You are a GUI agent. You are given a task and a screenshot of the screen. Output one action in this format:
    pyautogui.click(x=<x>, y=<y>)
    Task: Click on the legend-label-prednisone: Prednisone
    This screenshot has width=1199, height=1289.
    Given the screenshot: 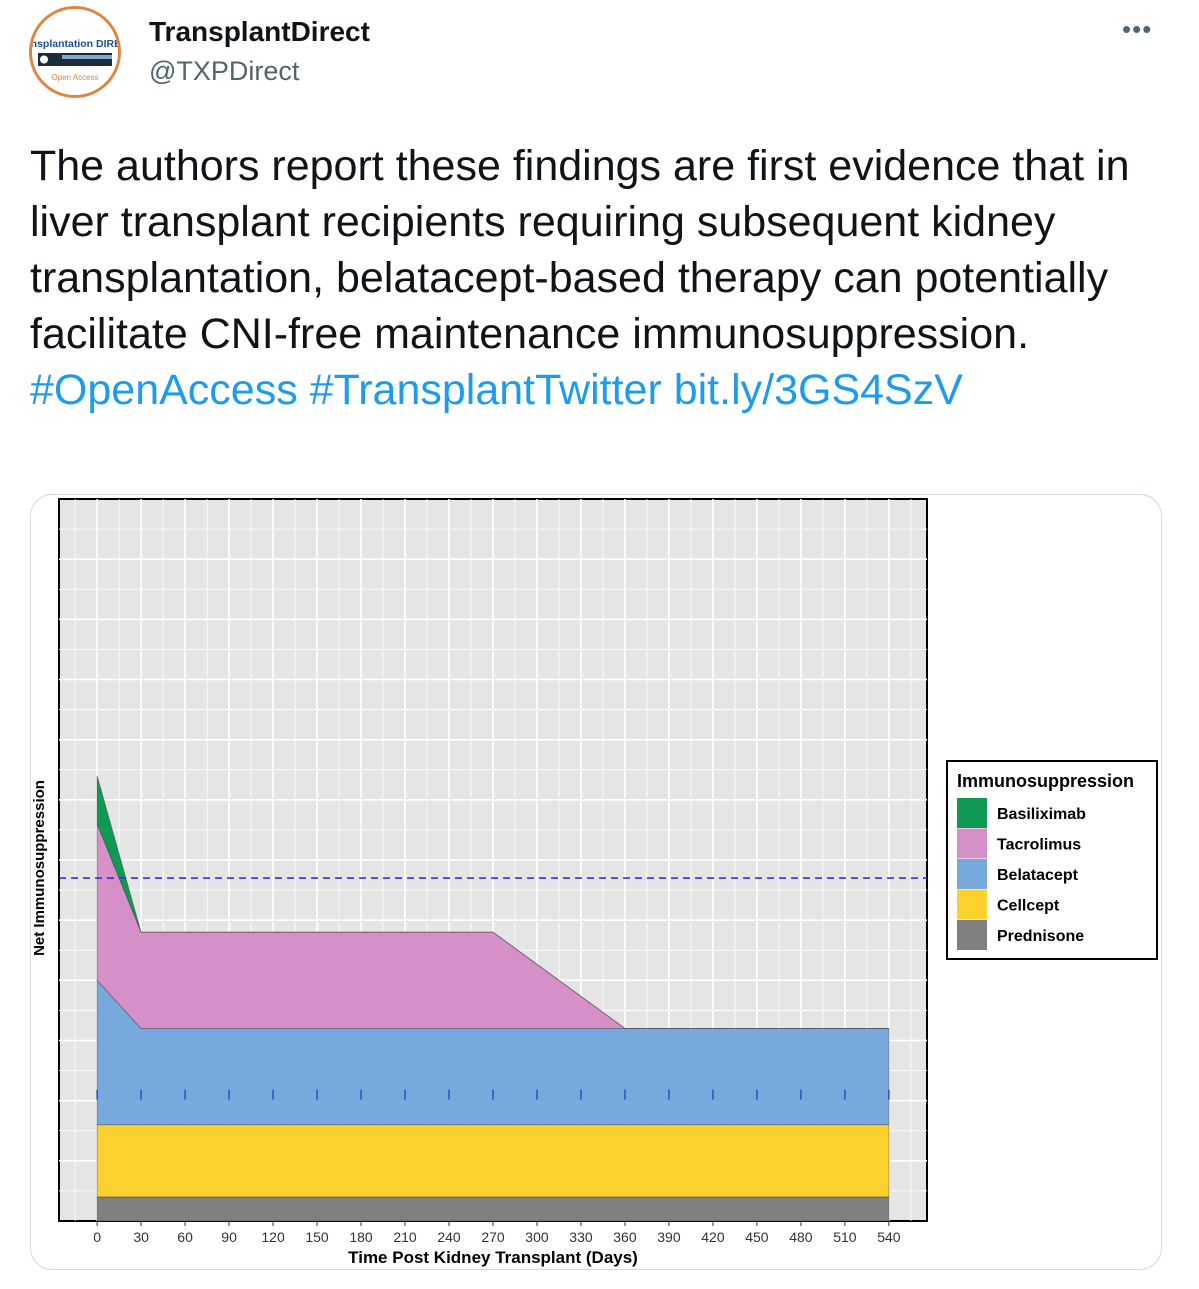 What is the action you would take?
    pyautogui.click(x=1040, y=936)
    